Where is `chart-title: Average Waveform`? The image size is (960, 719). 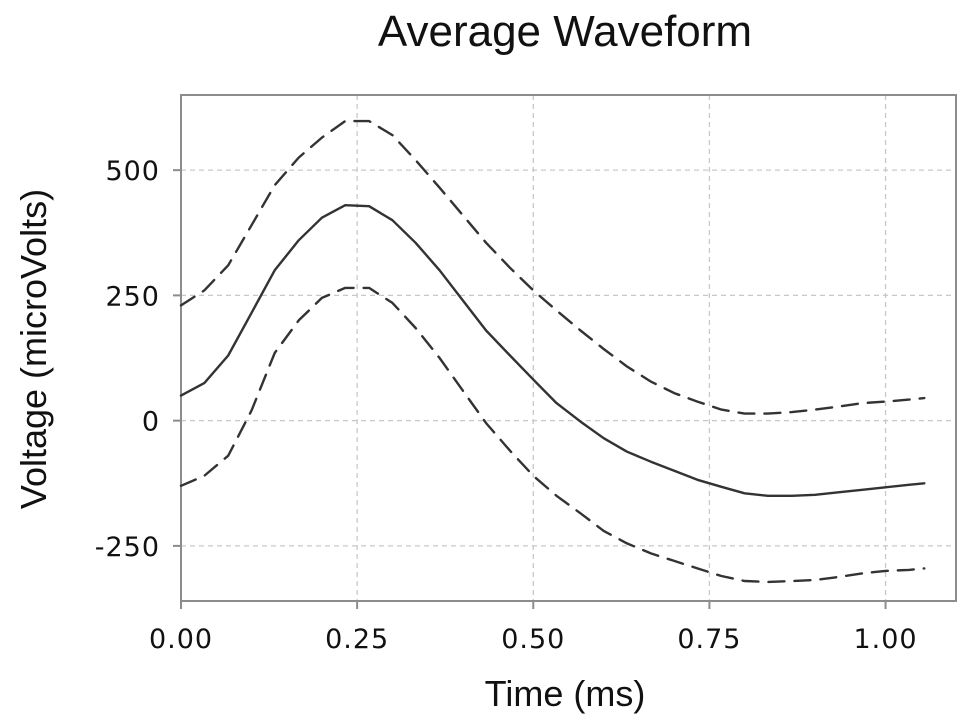
chart-title: Average Waveform is located at coordinates (565, 31).